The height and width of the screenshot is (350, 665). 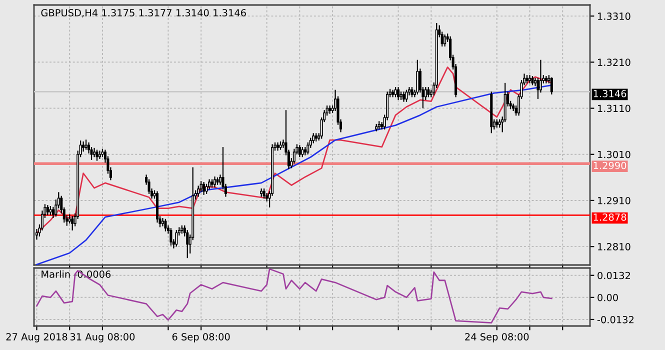 I want to click on y-tick-label: 1.2910, so click(x=614, y=200).